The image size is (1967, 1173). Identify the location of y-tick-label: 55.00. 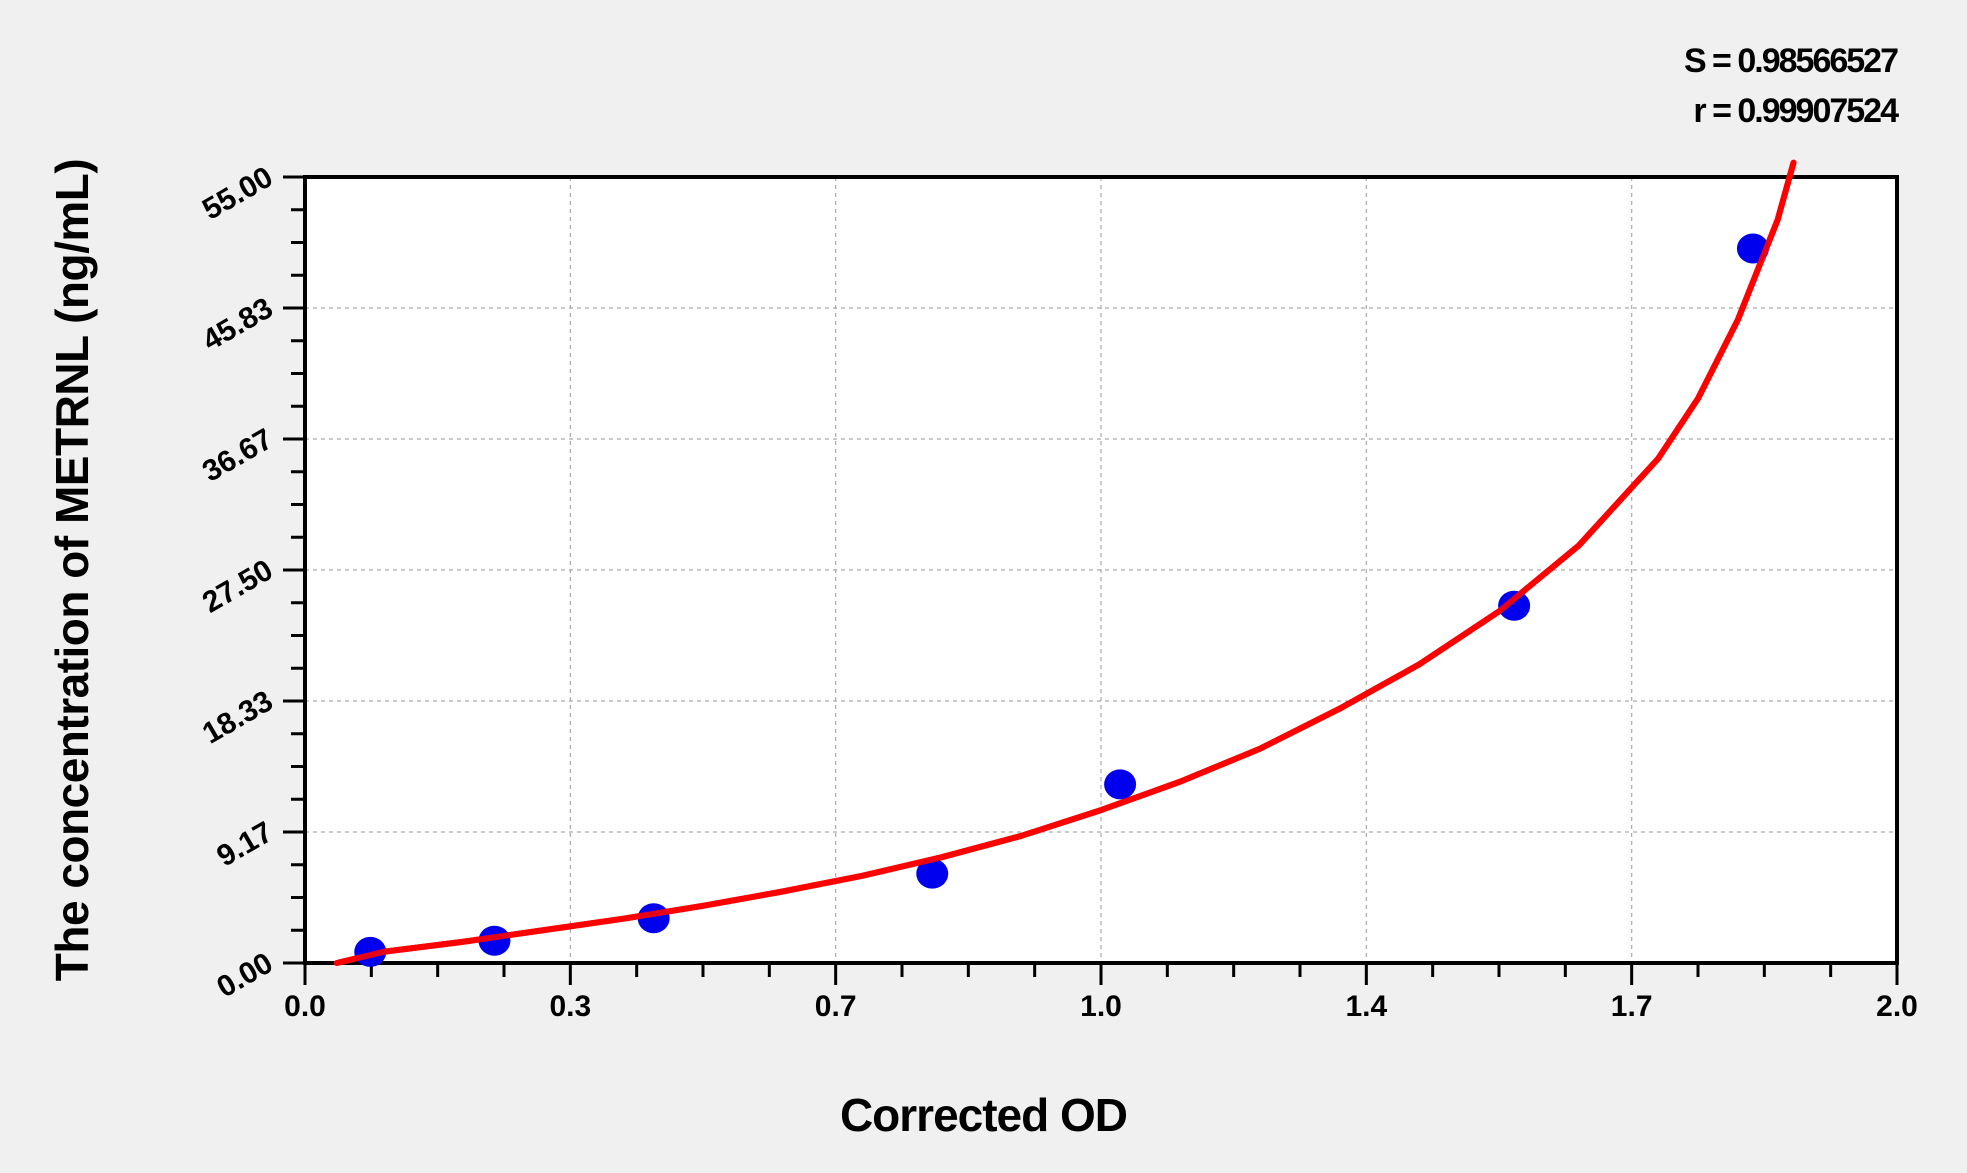
(238, 193).